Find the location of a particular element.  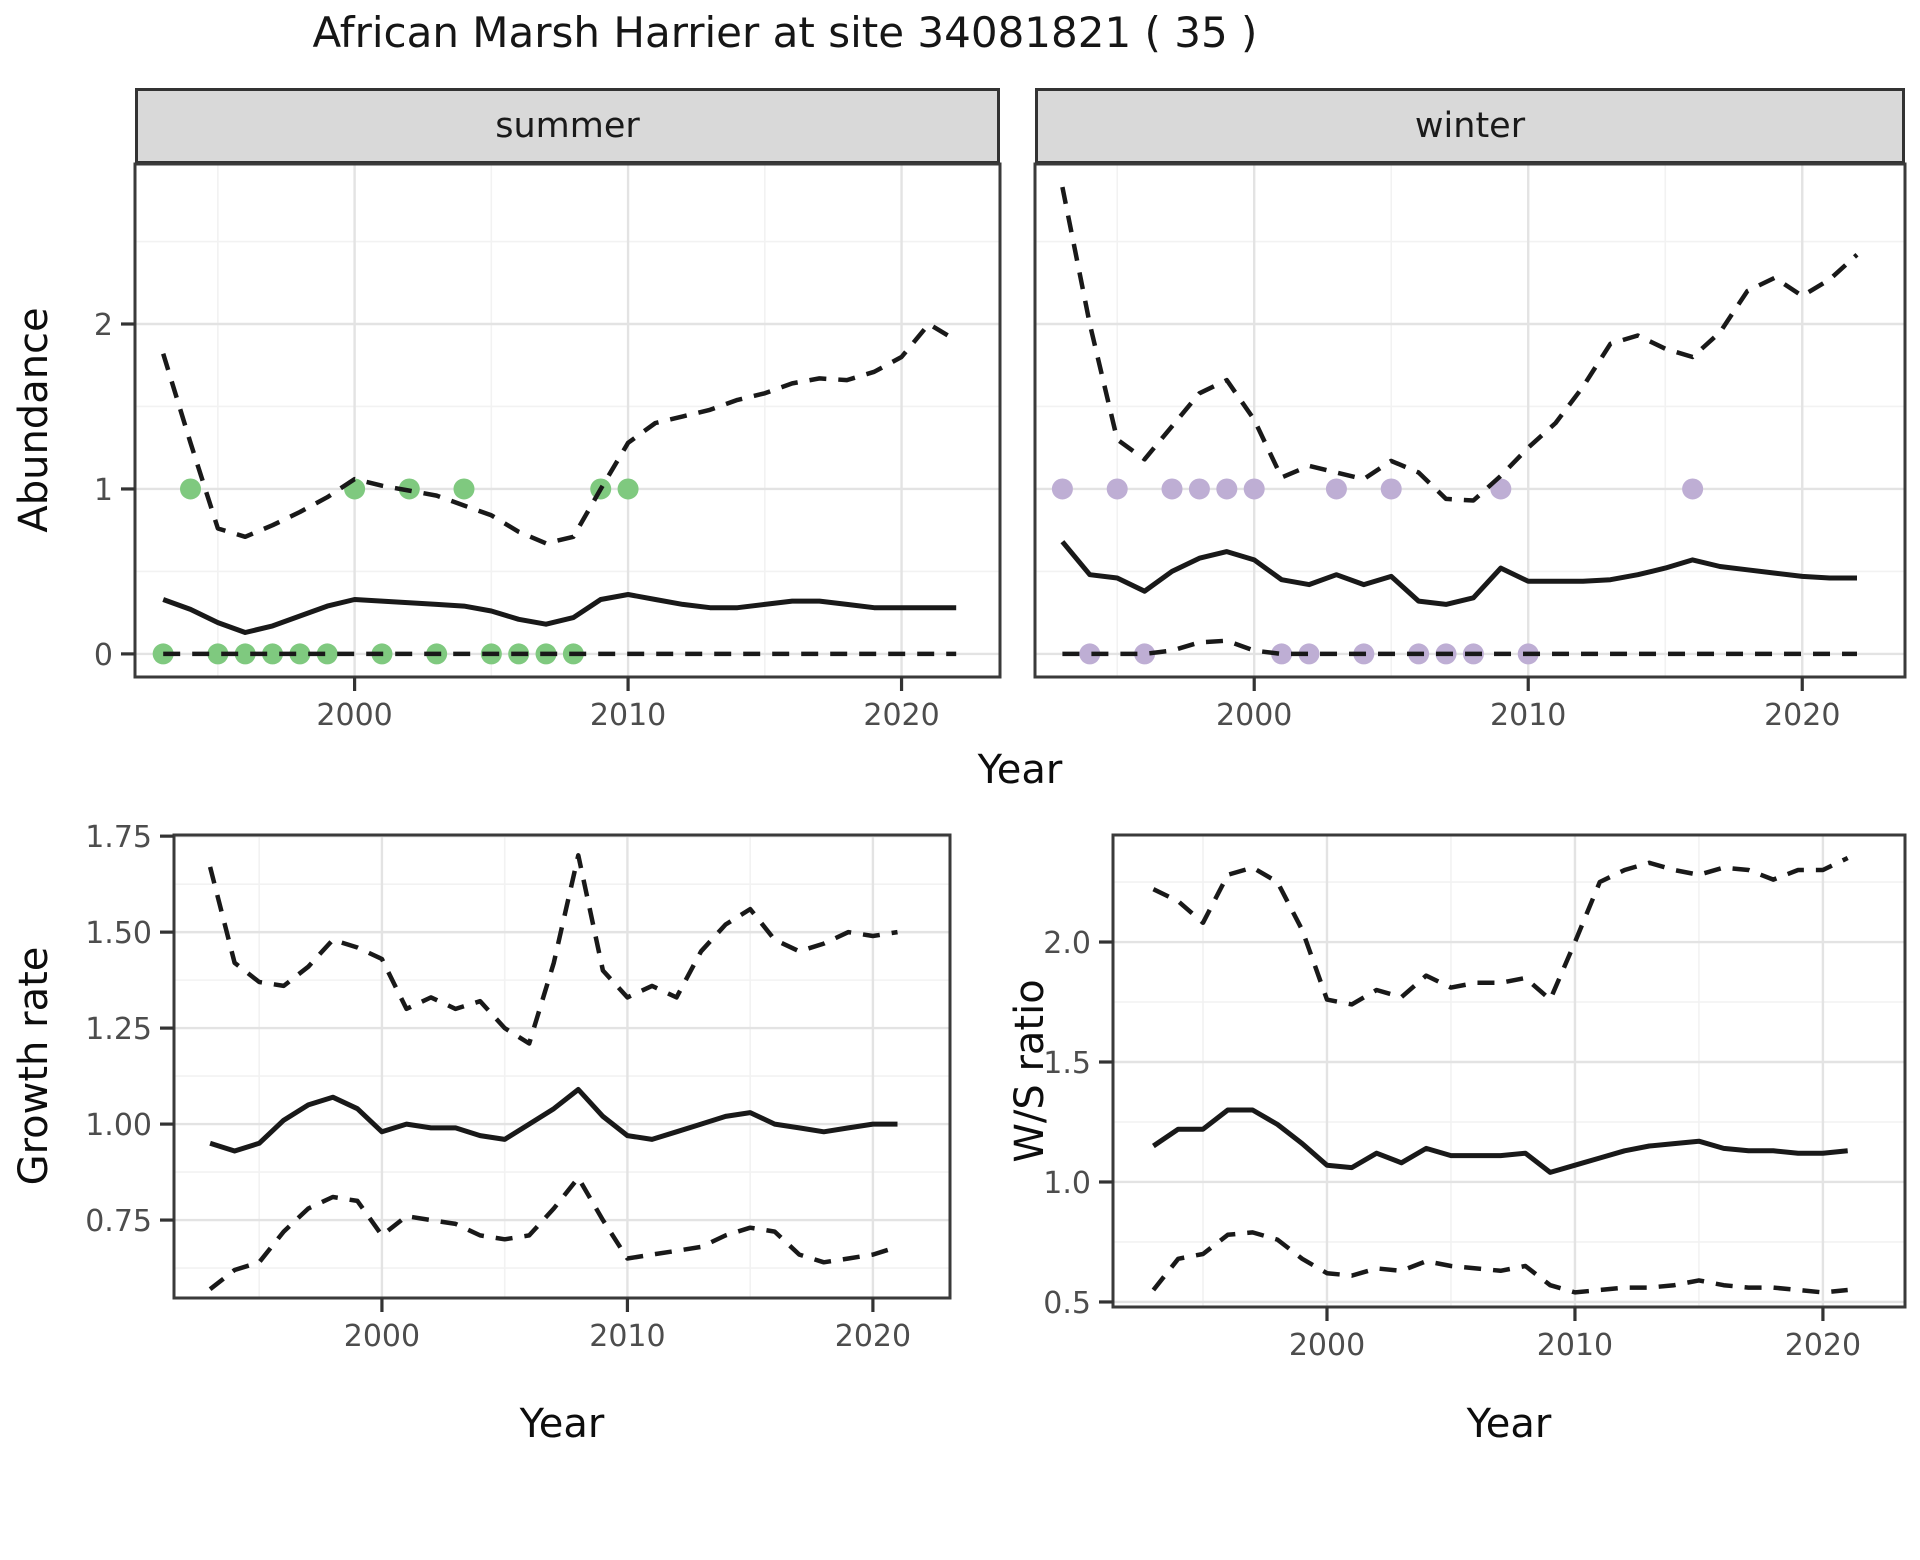

facet-strip-winter: winter is located at coordinates (1470, 126).